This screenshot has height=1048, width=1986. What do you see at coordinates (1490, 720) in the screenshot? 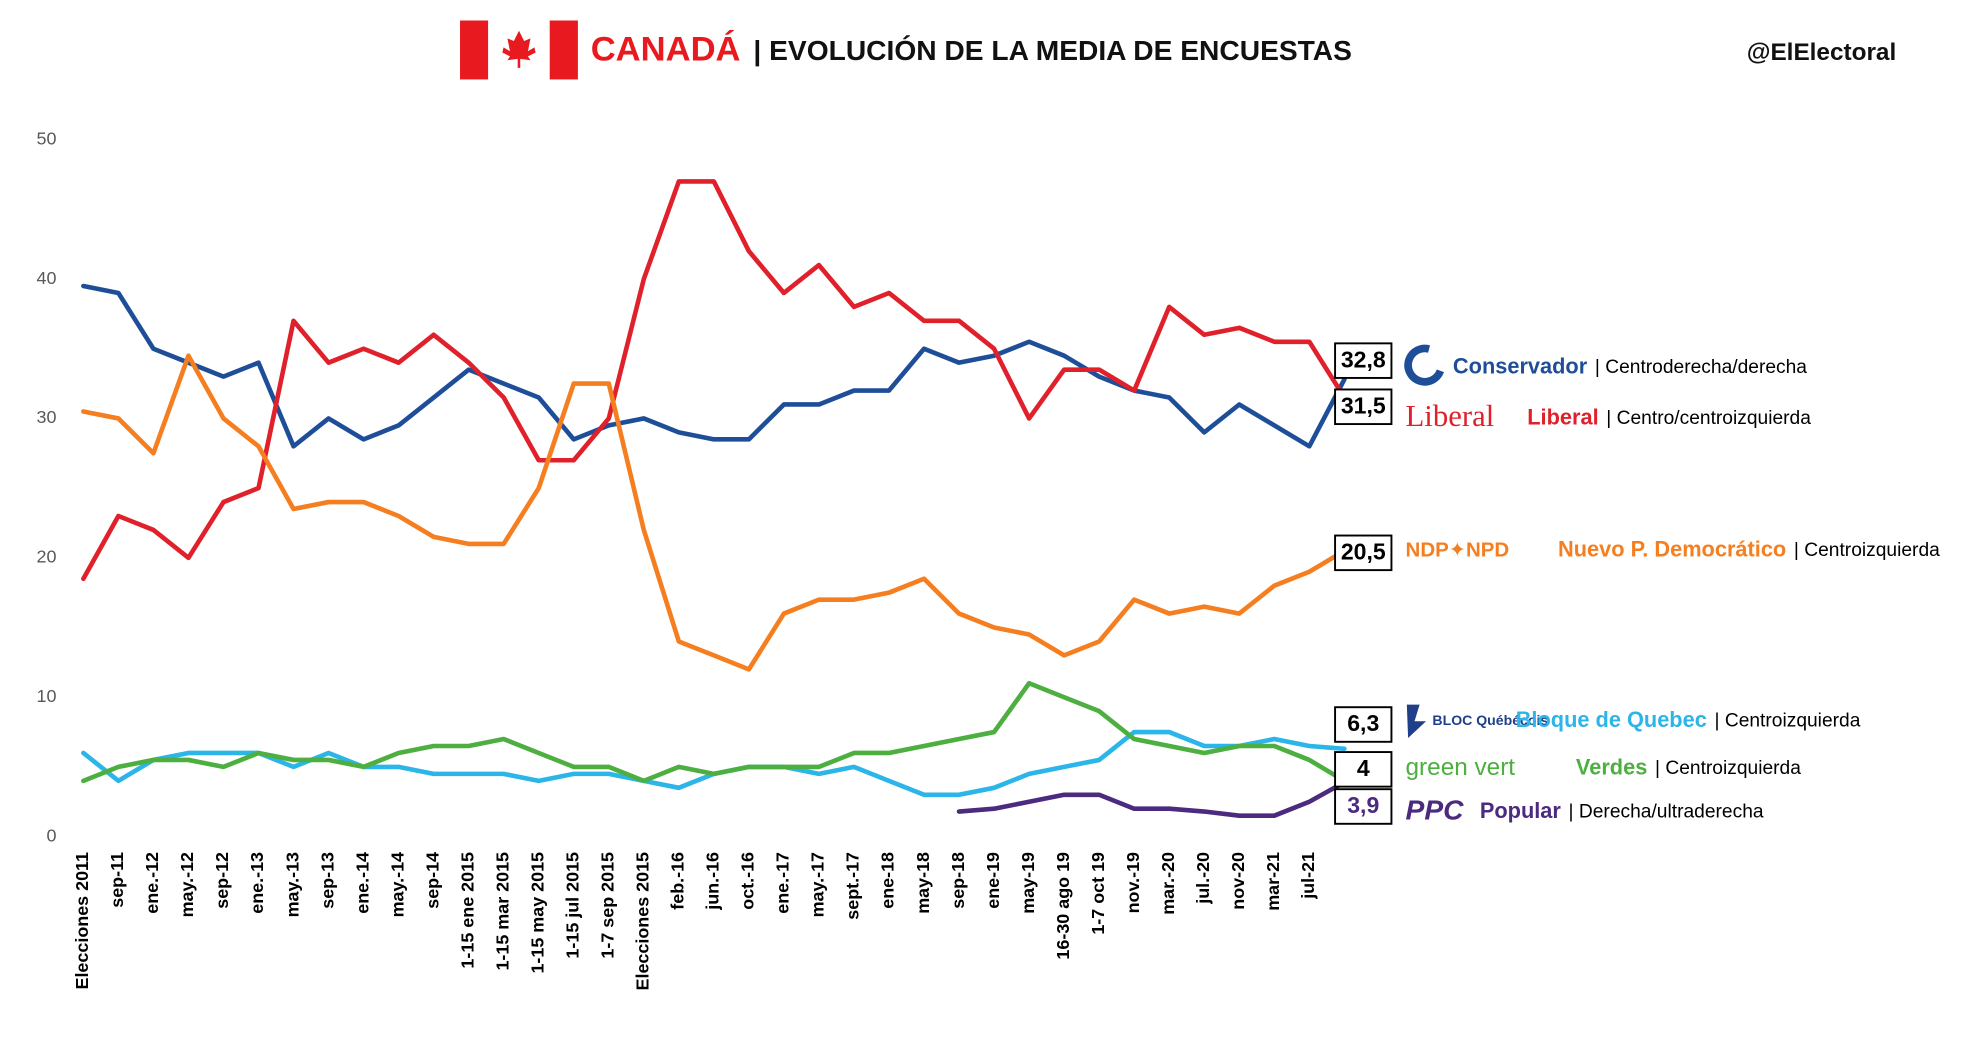
I see `logo: BLOC Québécois` at bounding box center [1490, 720].